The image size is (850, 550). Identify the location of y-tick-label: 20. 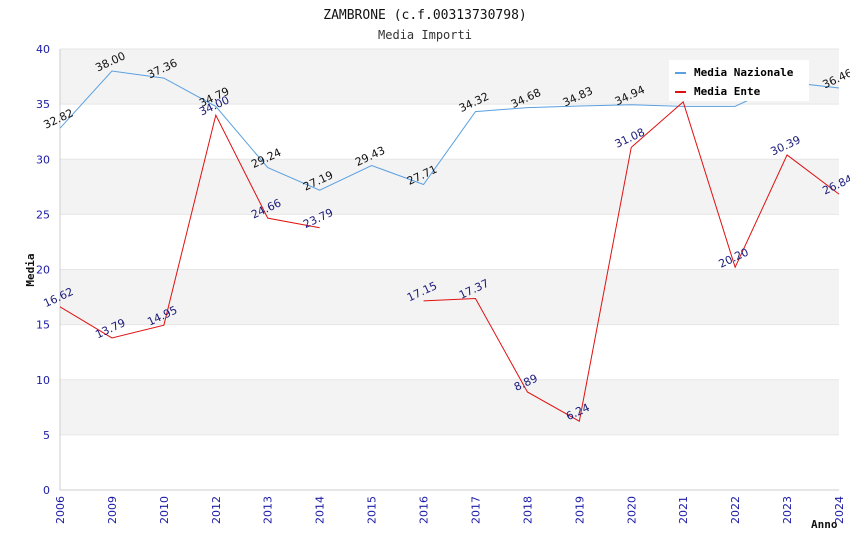
(43, 270).